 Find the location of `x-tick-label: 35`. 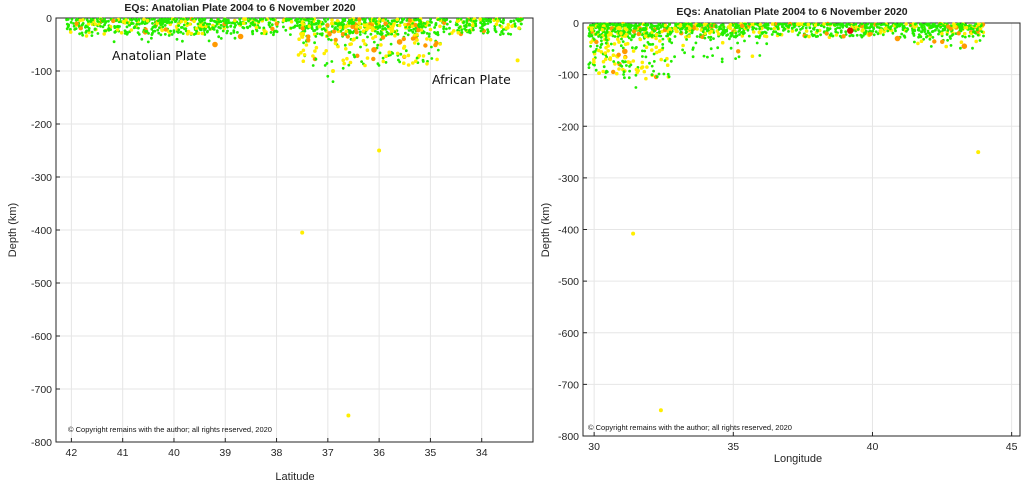

x-tick-label: 35 is located at coordinates (431, 453).